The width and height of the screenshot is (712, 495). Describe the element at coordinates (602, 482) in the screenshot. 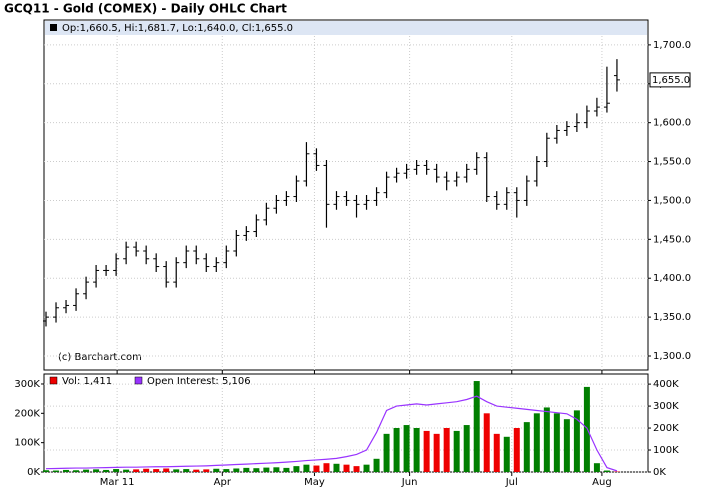

I see `x-tick-label: Aug` at that location.